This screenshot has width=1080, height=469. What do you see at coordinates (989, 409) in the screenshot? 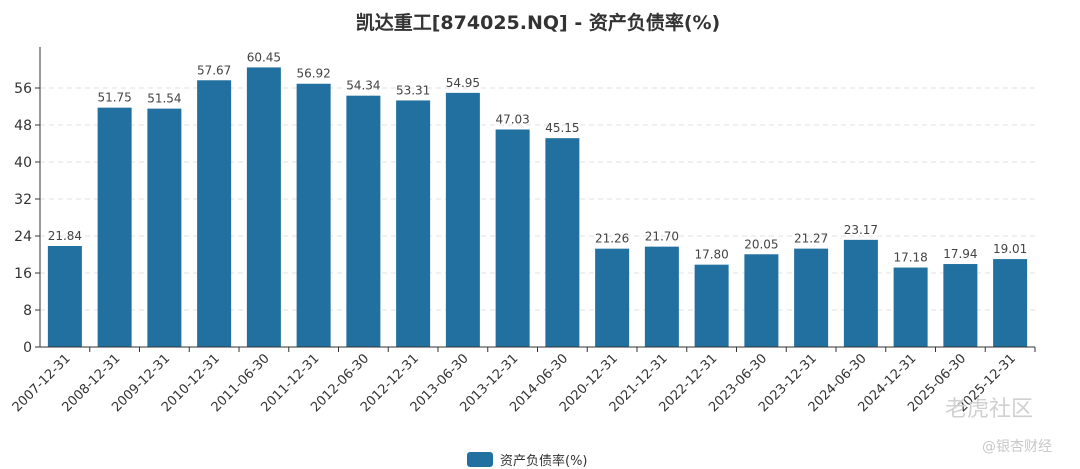
I see `watermark-main: 老虎社区` at bounding box center [989, 409].